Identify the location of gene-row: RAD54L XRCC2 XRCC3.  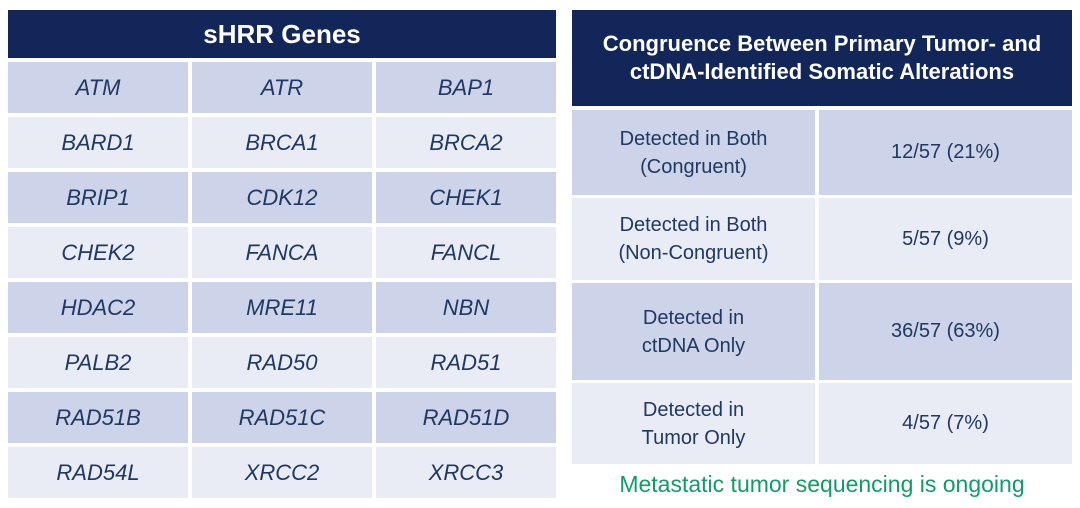
(282, 472).